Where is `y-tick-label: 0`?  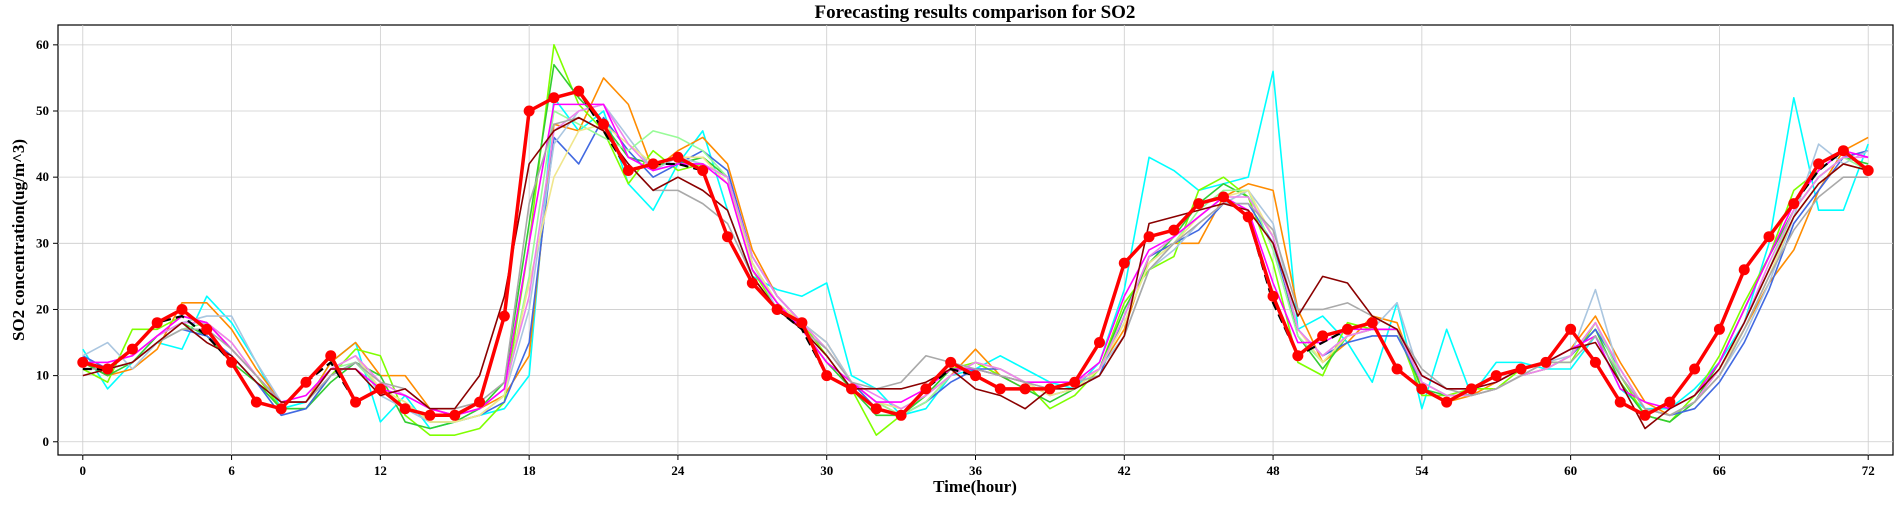
y-tick-label: 0 is located at coordinates (46, 441).